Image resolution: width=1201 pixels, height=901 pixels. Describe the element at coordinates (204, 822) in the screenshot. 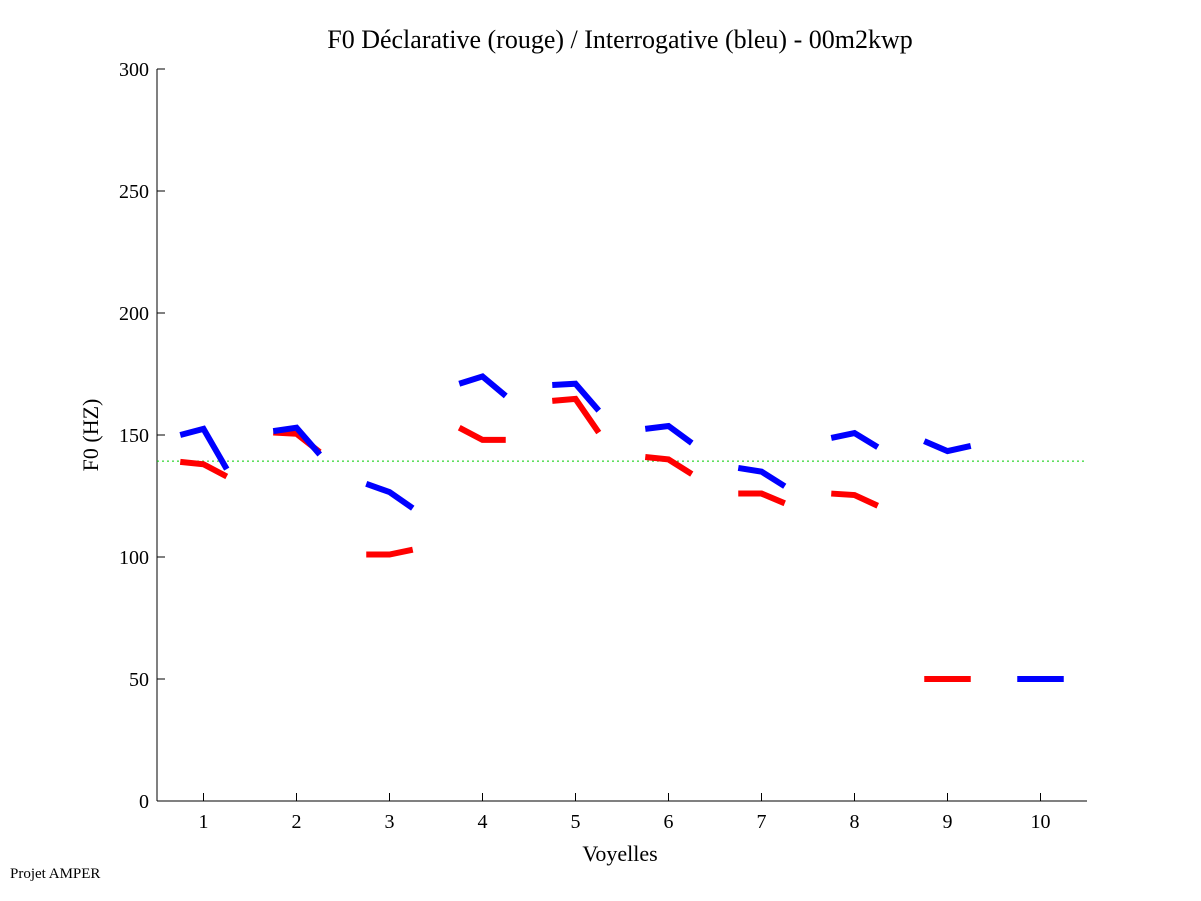

I see `x-tick-label: 1` at that location.